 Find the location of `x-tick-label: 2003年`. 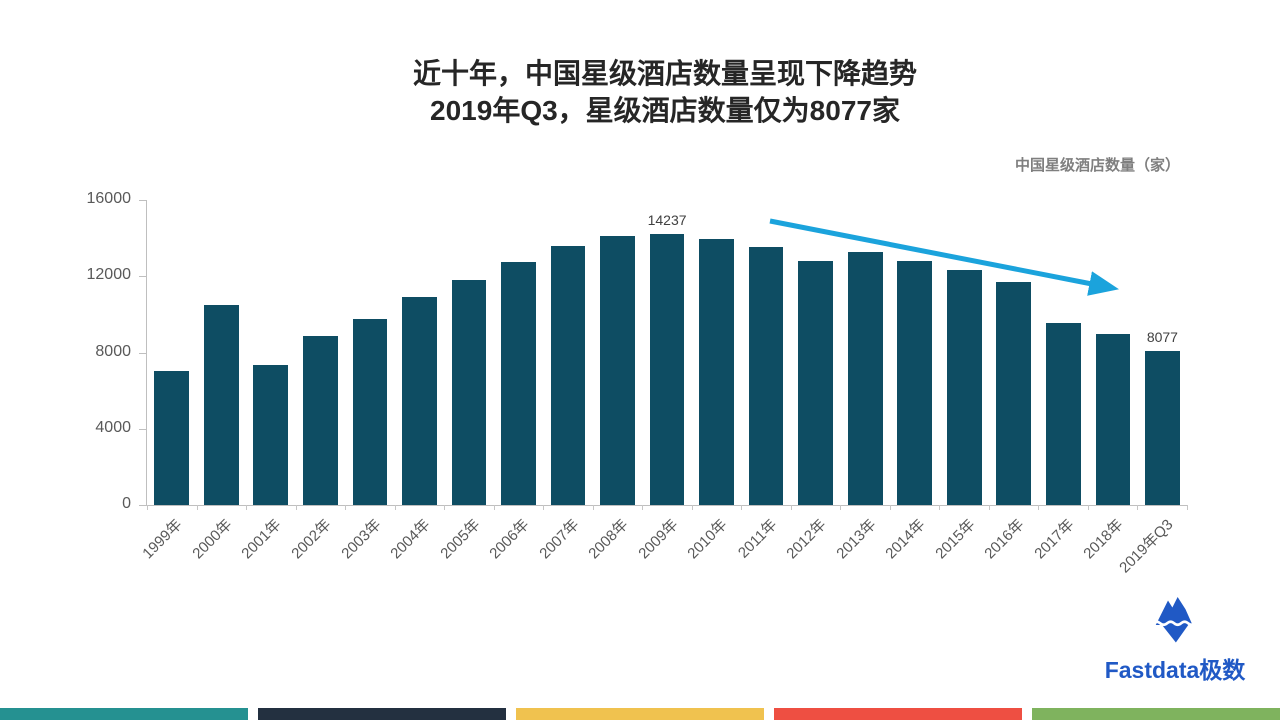

x-tick-label: 2003年 is located at coordinates (361, 539).